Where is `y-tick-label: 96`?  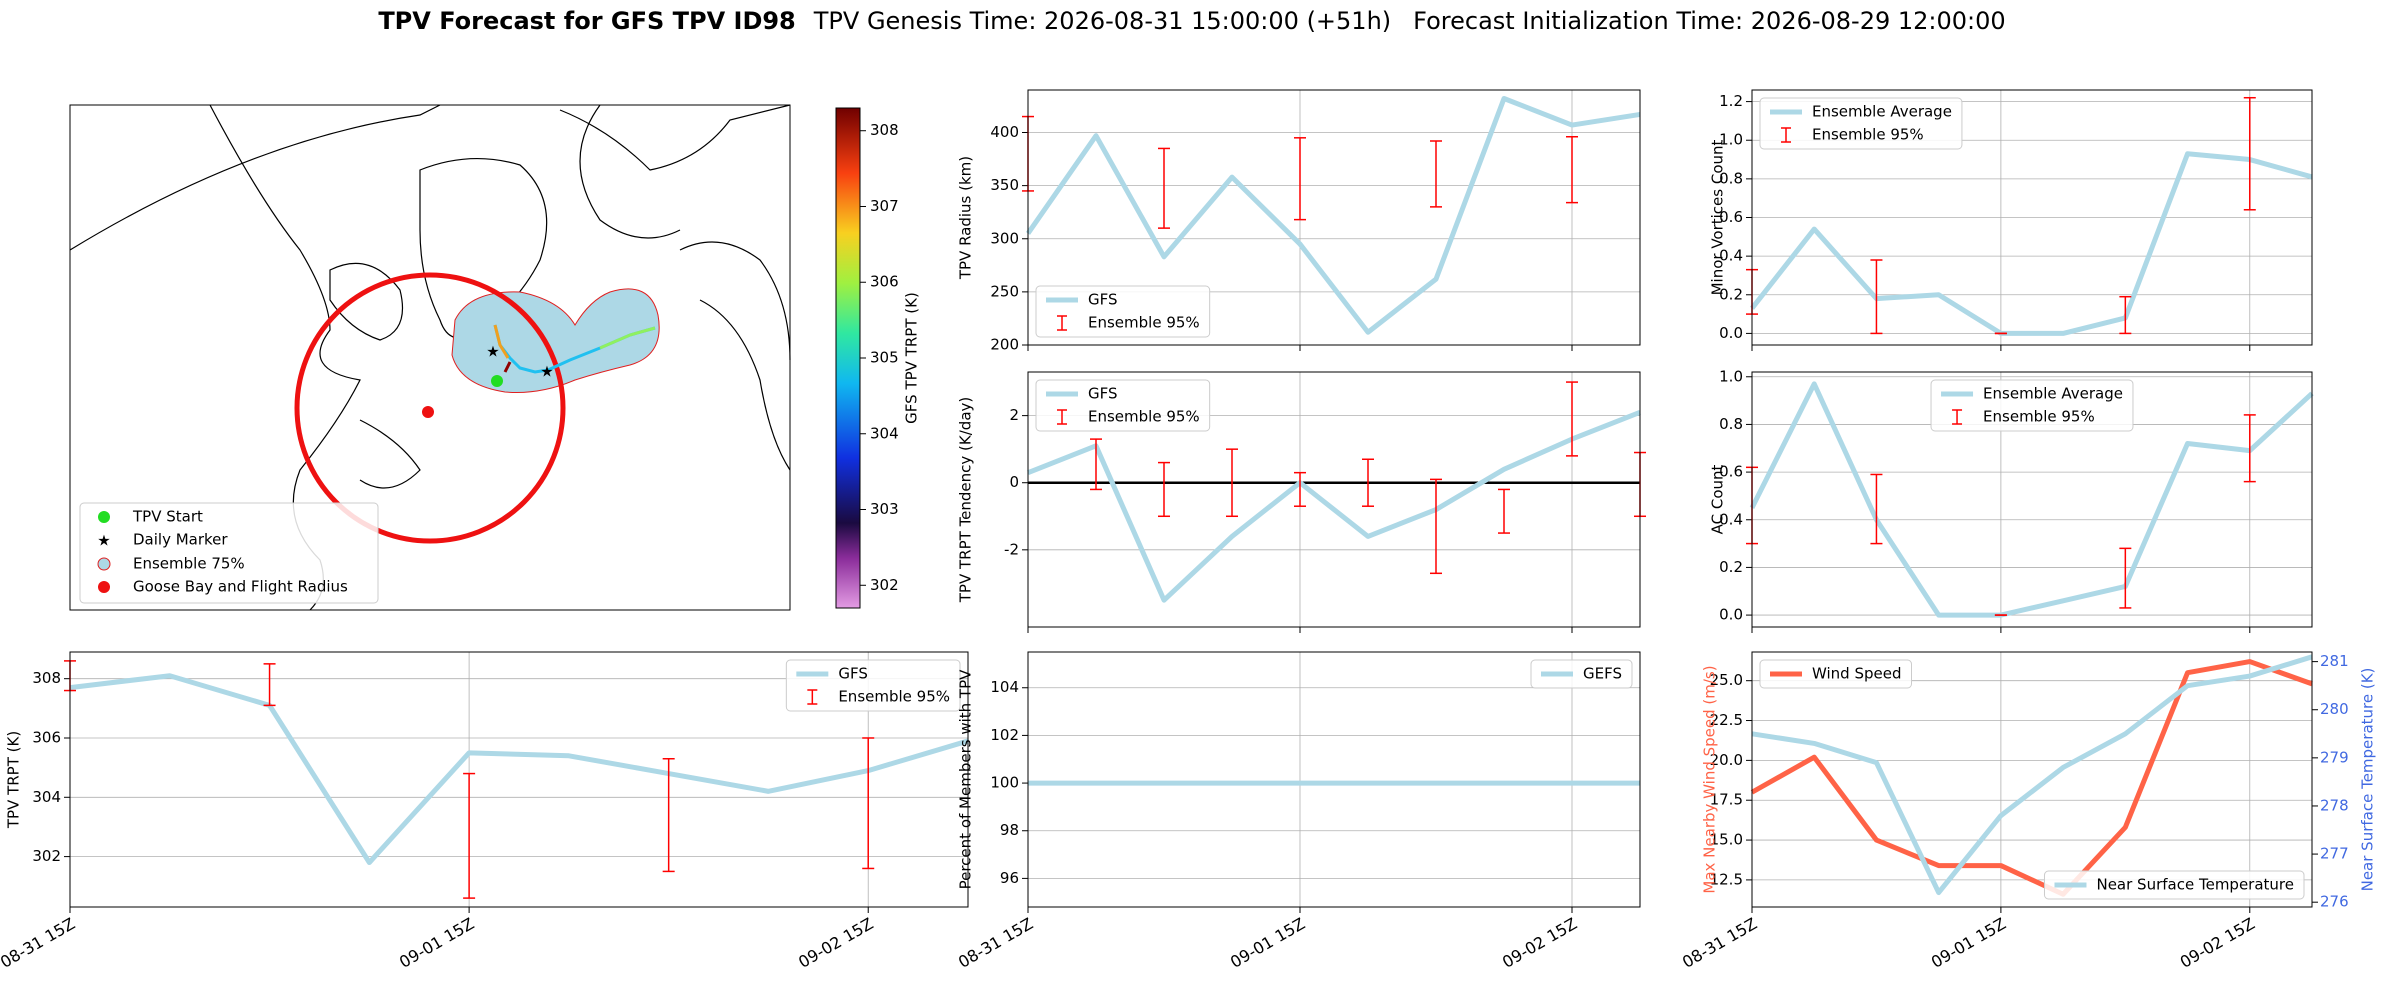 y-tick-label: 96 is located at coordinates (1009, 878).